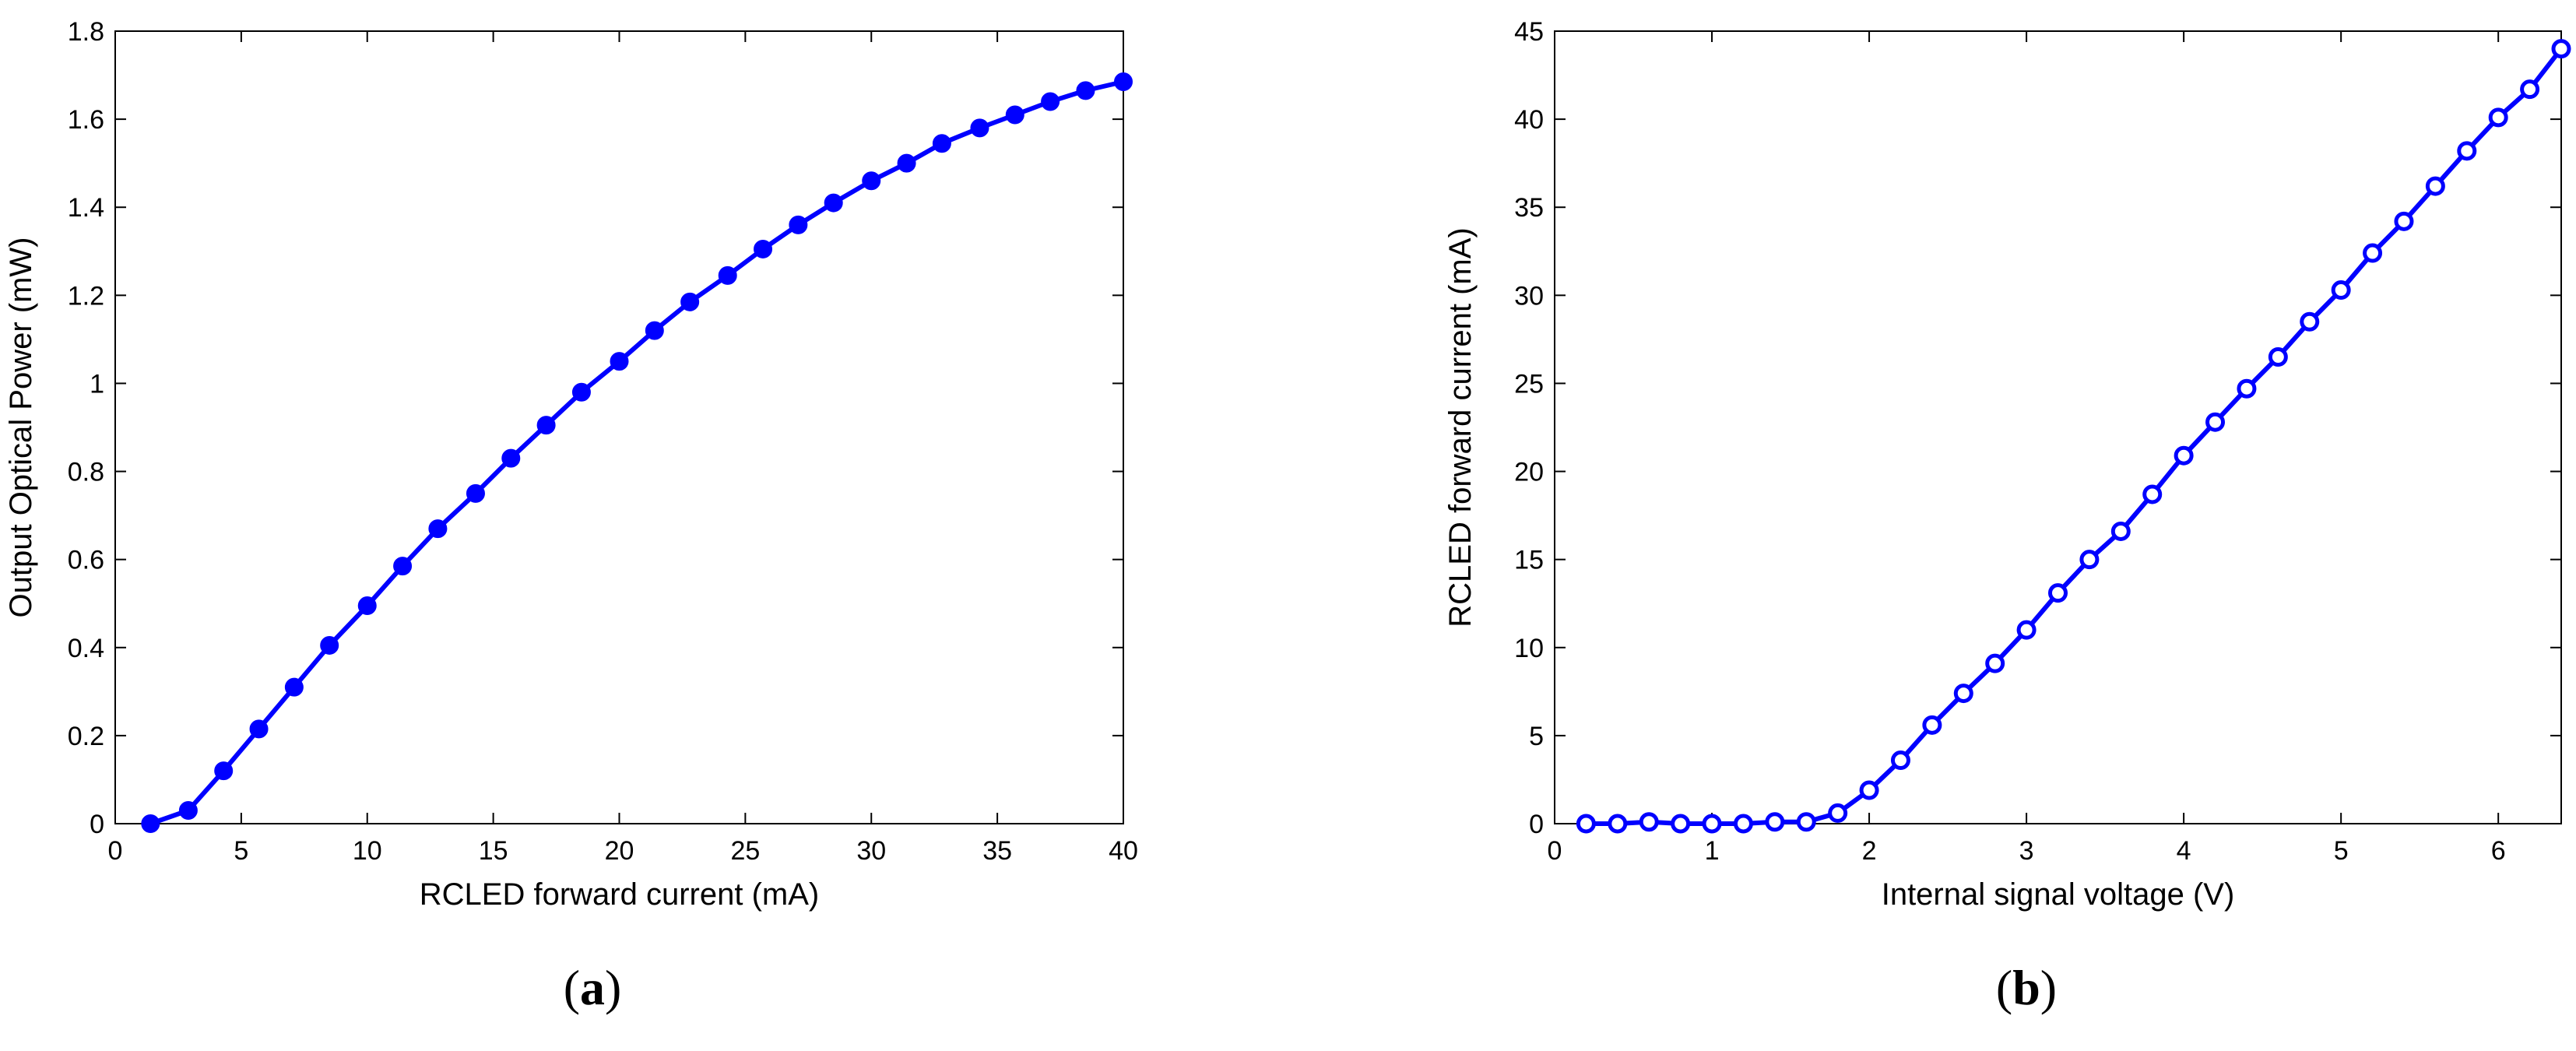 This screenshot has width=2576, height=1051. What do you see at coordinates (1529, 296) in the screenshot?
I see `y-tick-label: 30` at bounding box center [1529, 296].